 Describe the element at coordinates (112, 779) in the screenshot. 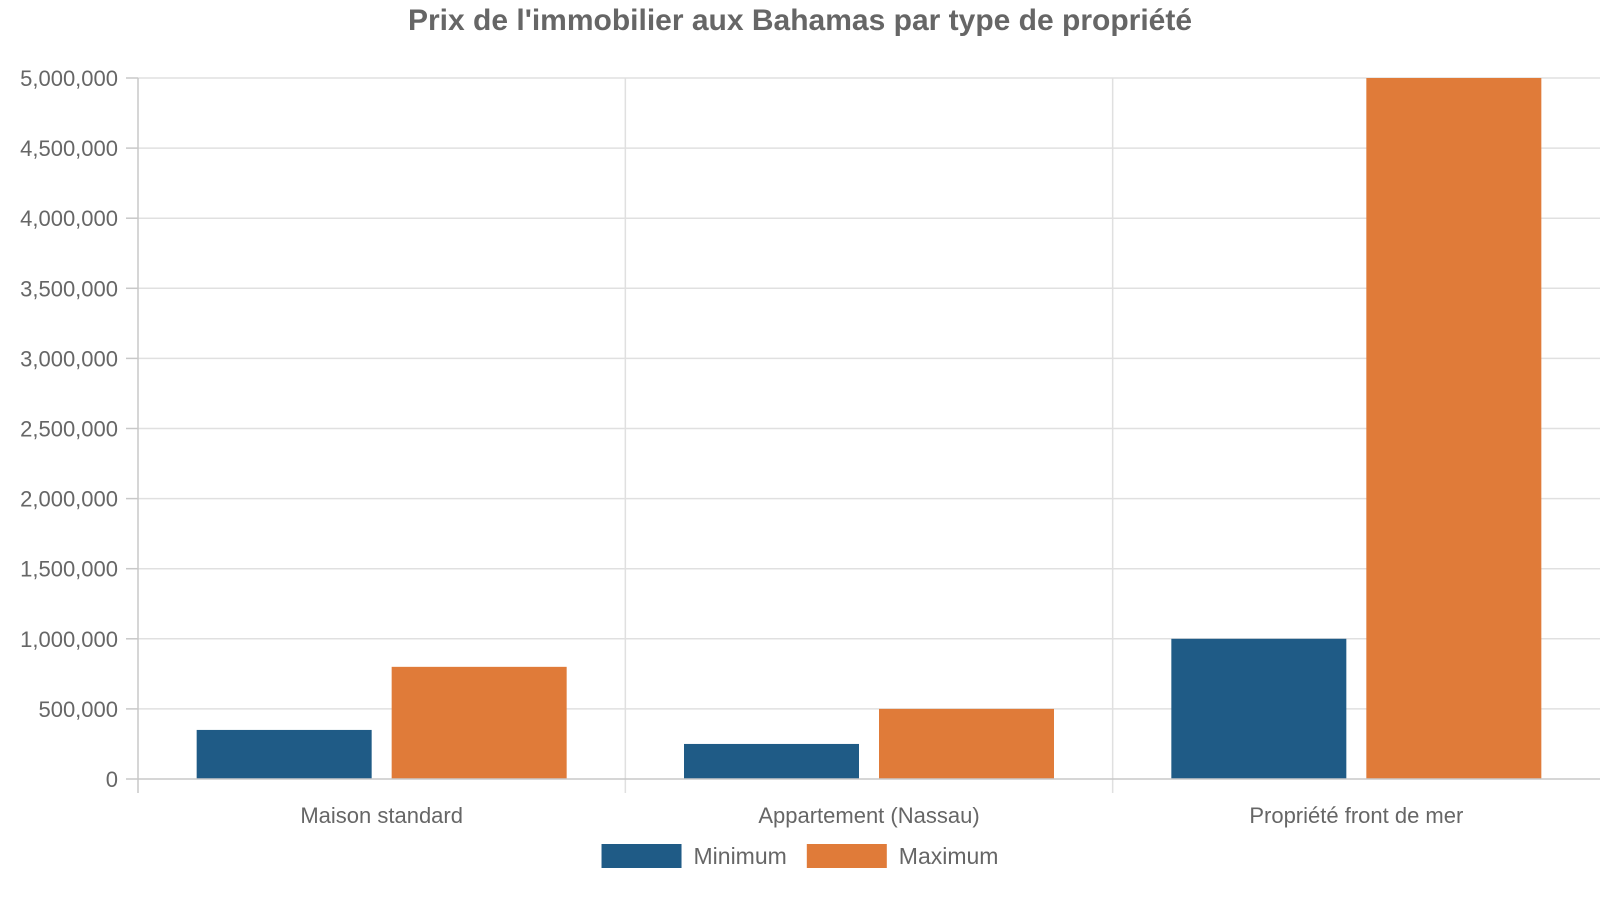

I see `y-tick-label: 0` at that location.